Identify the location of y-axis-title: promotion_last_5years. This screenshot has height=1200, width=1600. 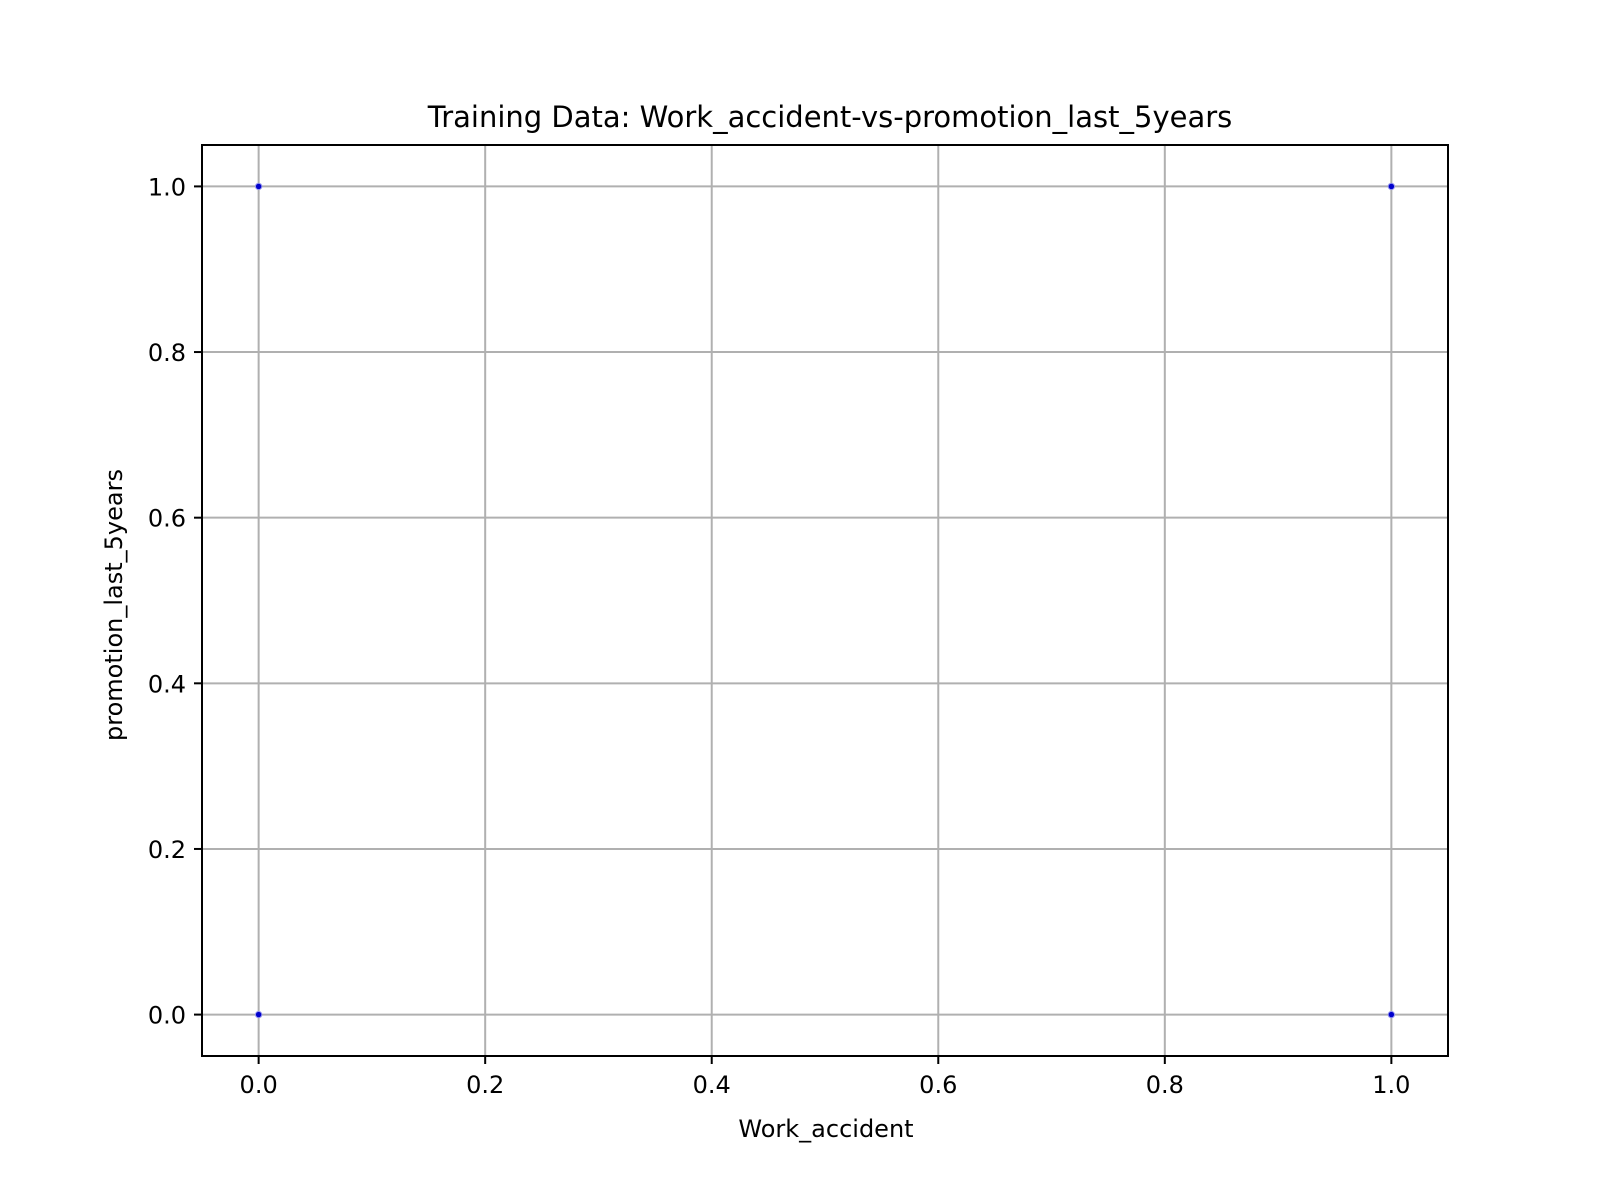
(114, 605).